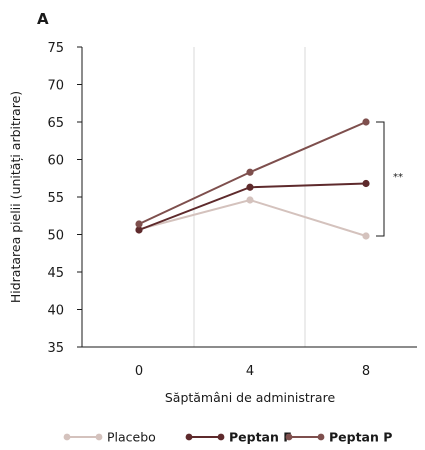 This screenshot has width=425, height=450. What do you see at coordinates (55, 161) in the screenshot?
I see `y-tick-label: 60` at bounding box center [55, 161].